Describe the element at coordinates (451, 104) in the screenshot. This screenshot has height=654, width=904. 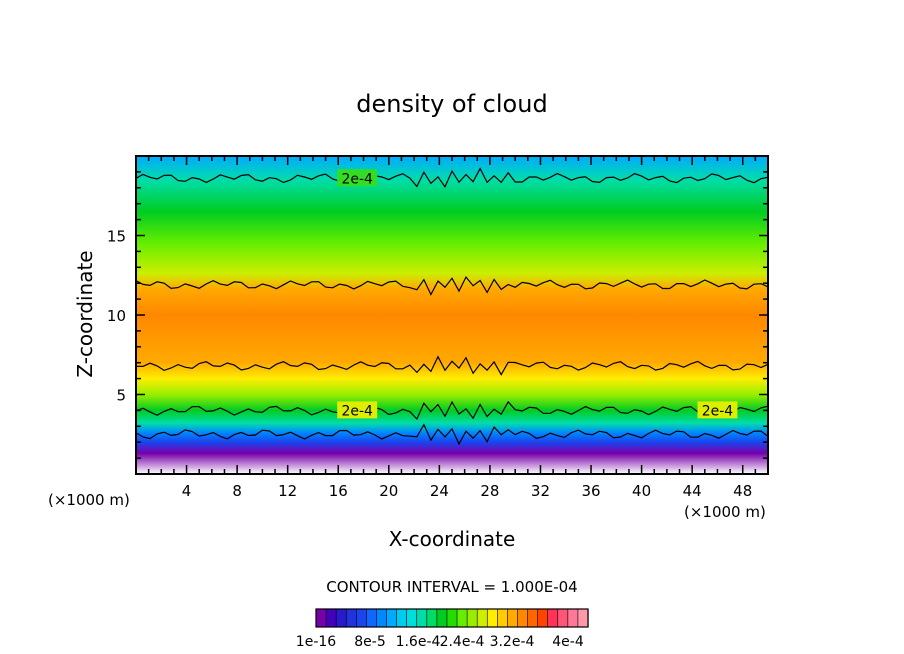
I see `chart-title: density of cloud` at that location.